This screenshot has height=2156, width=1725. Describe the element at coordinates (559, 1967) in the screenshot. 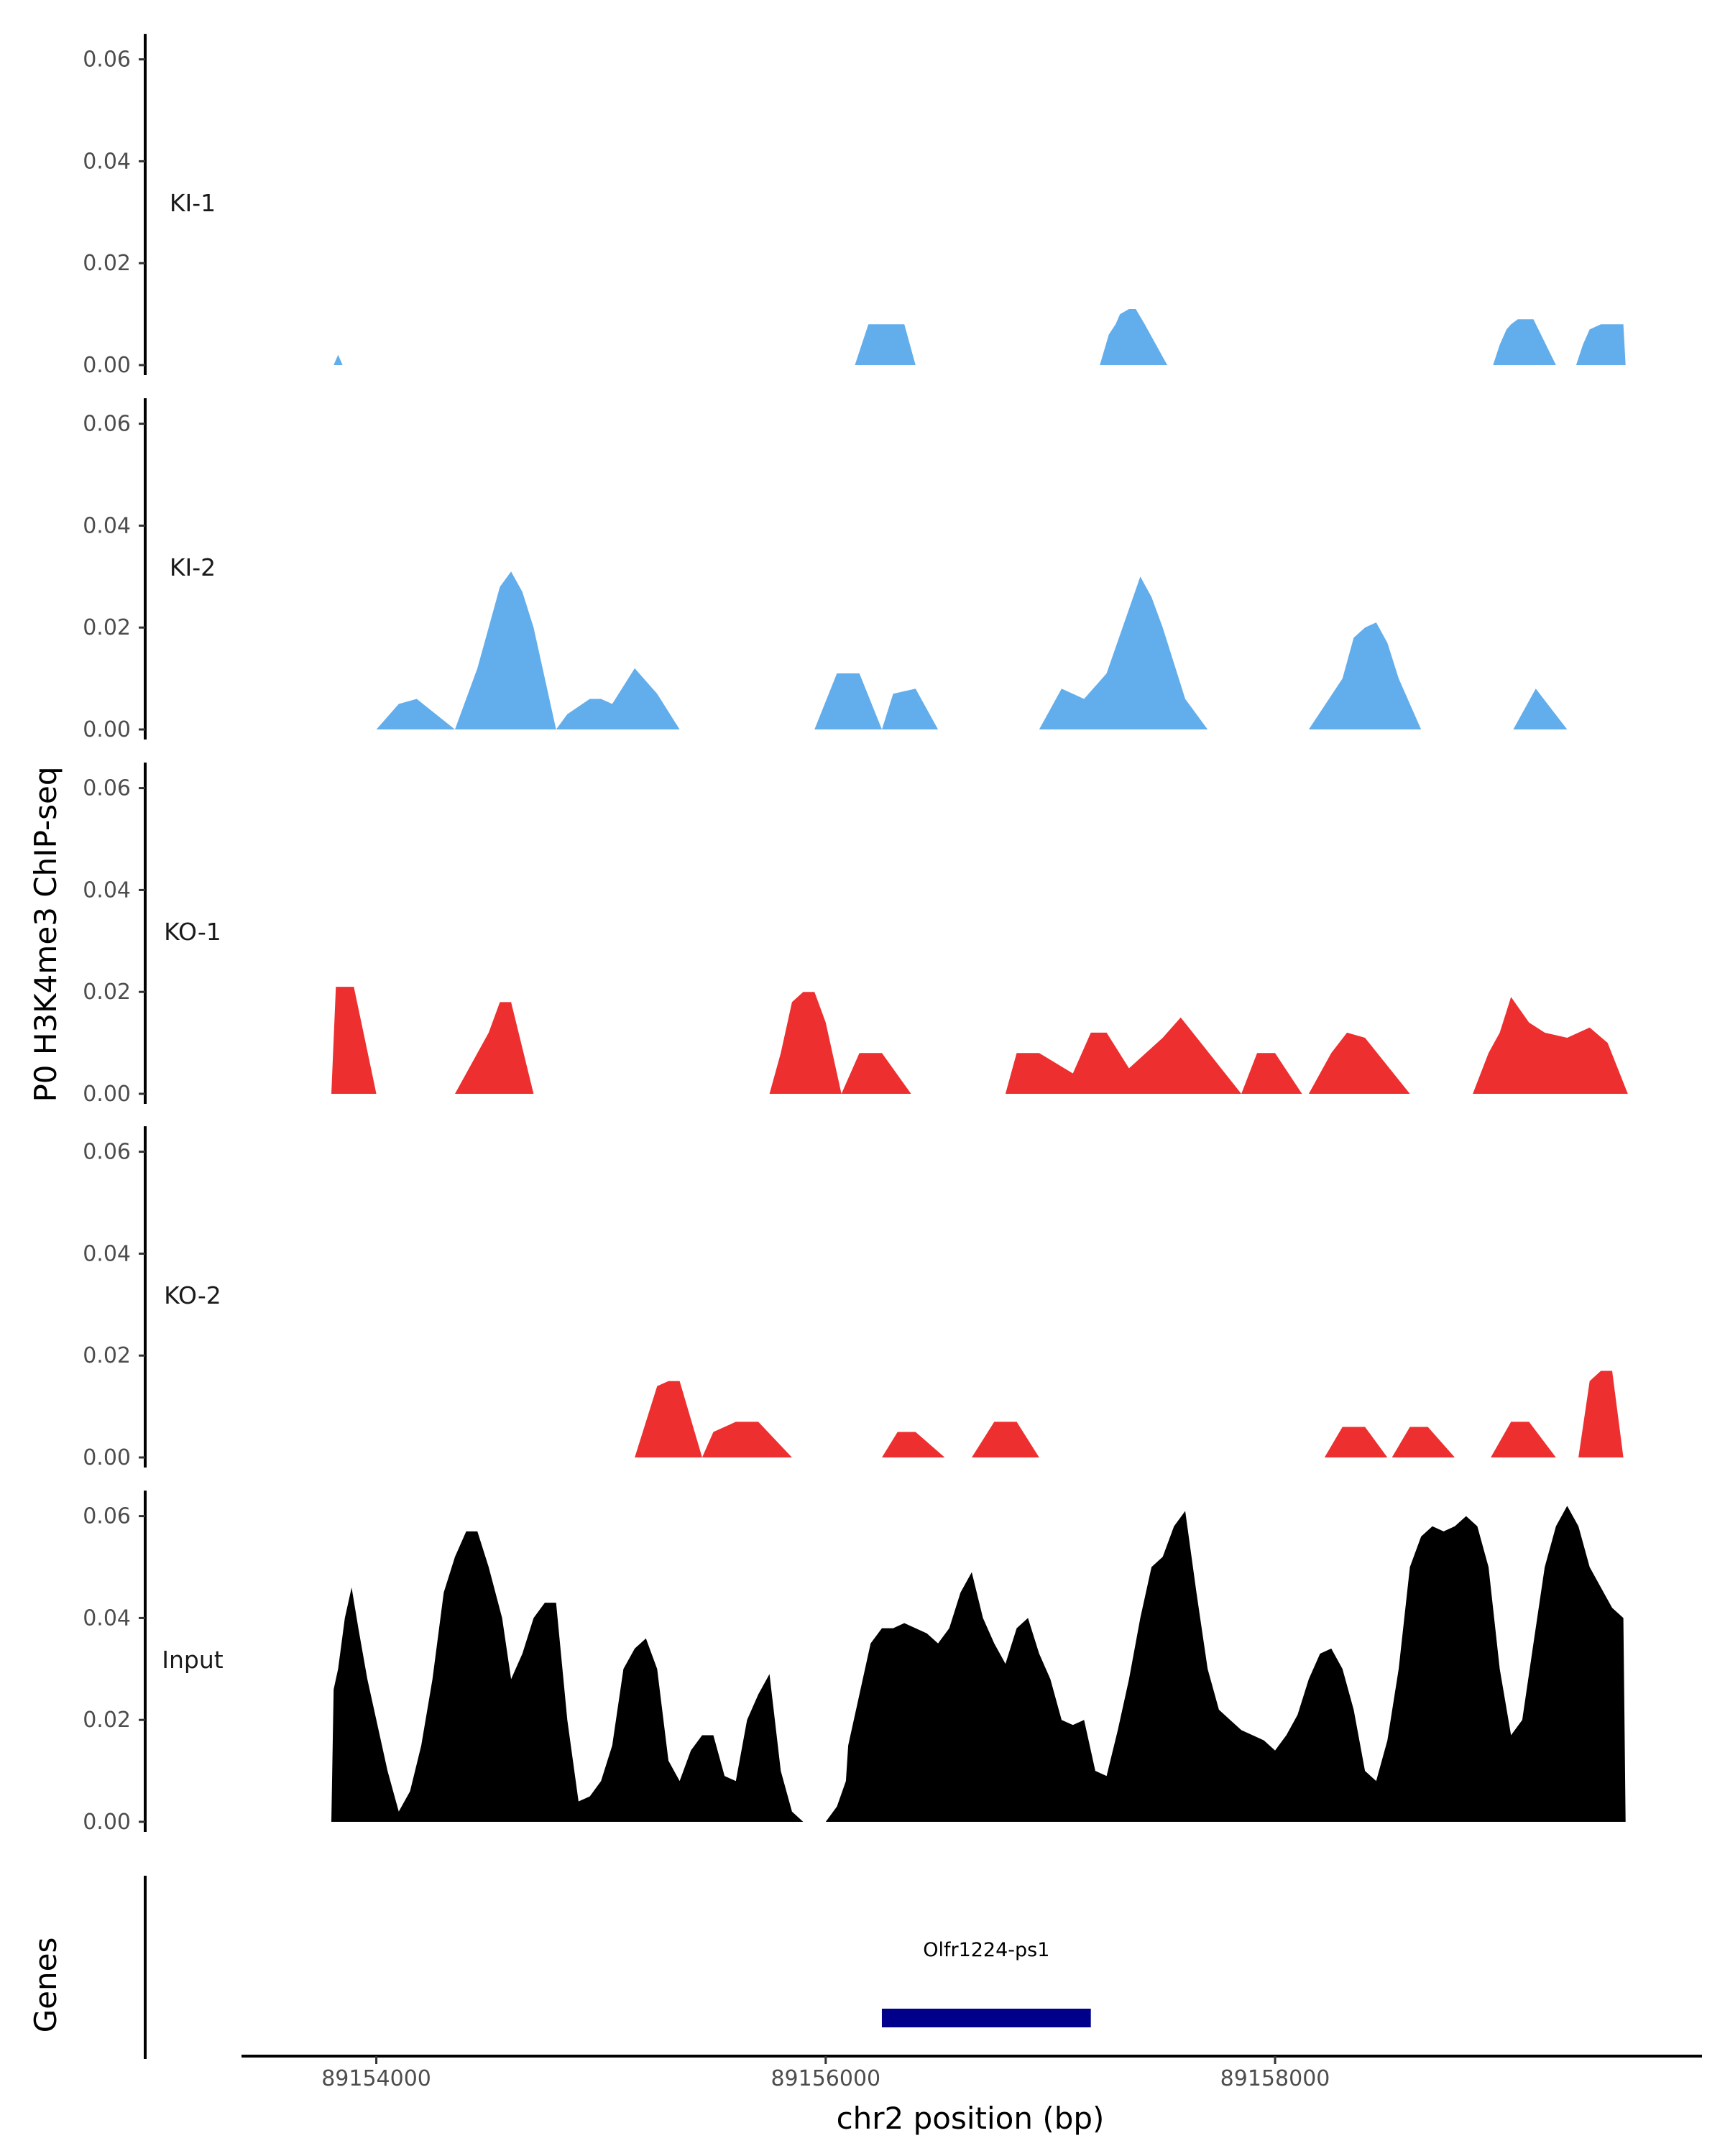

I see `genes-track: Genes Olfr1224-ps1` at that location.